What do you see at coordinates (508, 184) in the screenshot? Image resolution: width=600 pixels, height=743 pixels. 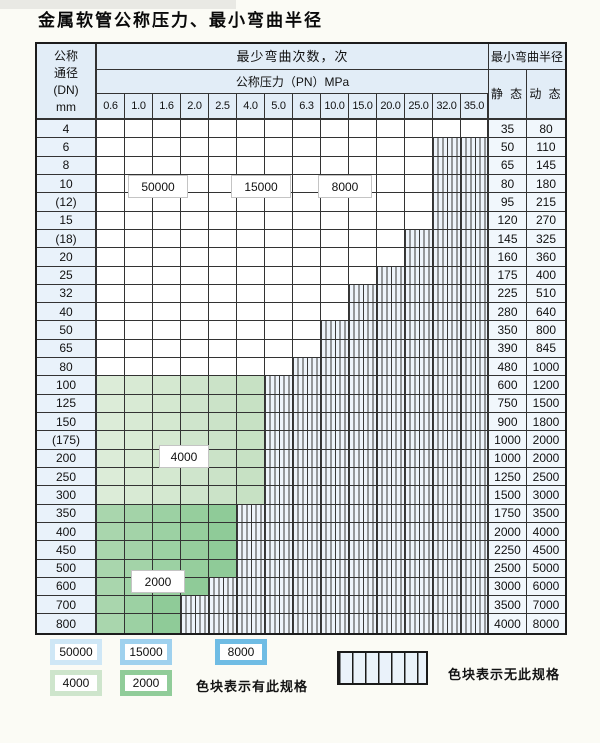 I see `static-radius-cell: 80` at bounding box center [508, 184].